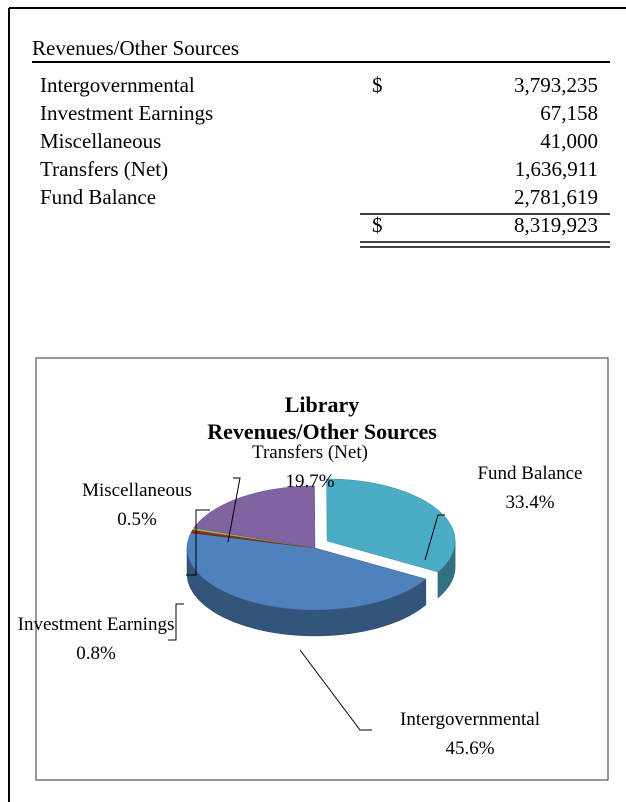 The height and width of the screenshot is (802, 626). What do you see at coordinates (530, 473) in the screenshot?
I see `slice-label: Fund Balance` at bounding box center [530, 473].